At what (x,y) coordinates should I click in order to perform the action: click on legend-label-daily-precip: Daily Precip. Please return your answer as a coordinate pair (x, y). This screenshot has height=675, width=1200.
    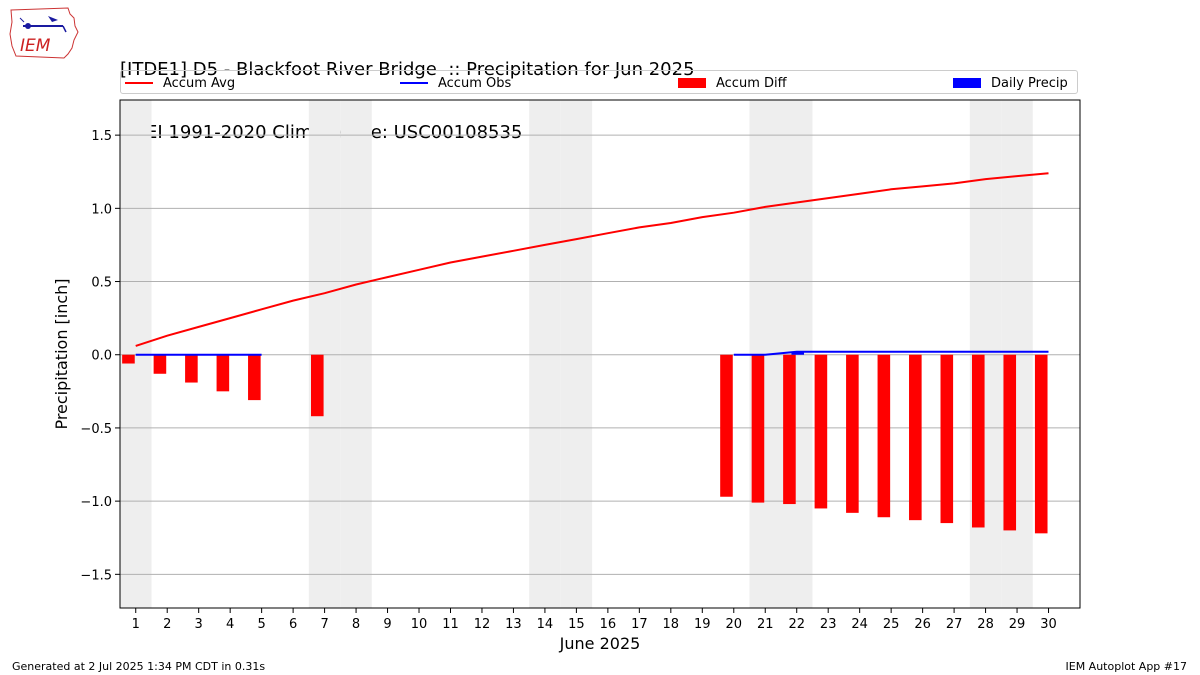
    Looking at the image, I should click on (1029, 83).